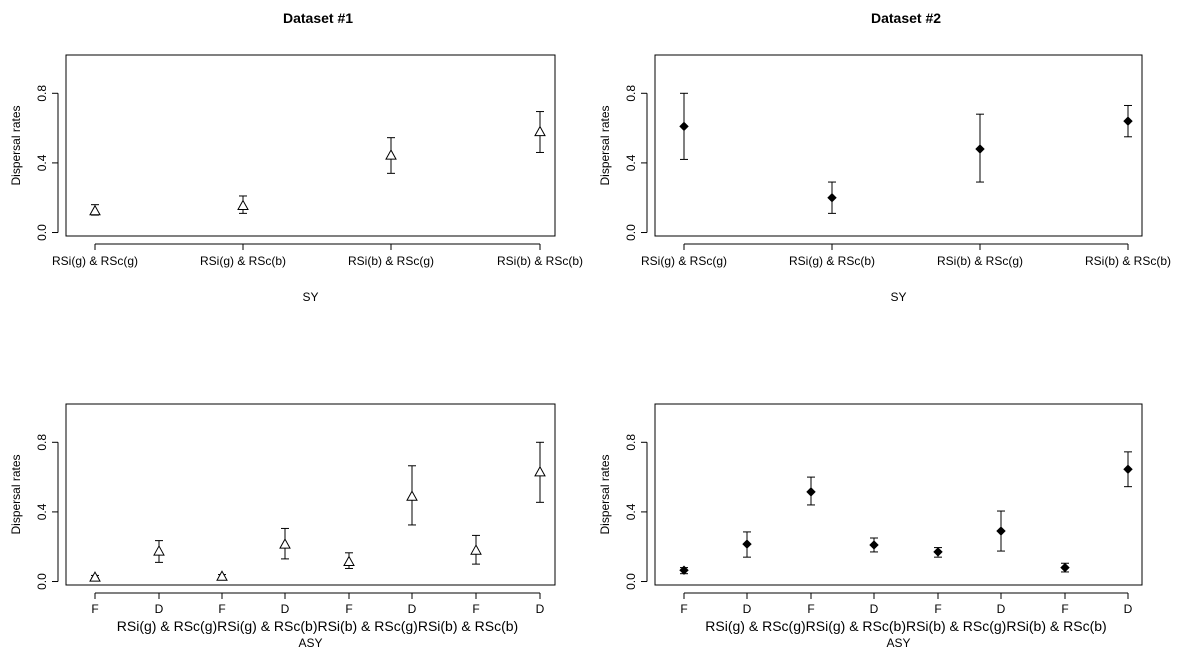  What do you see at coordinates (42, 232) in the screenshot?
I see `panel1-y-tick-label: 0.0` at bounding box center [42, 232].